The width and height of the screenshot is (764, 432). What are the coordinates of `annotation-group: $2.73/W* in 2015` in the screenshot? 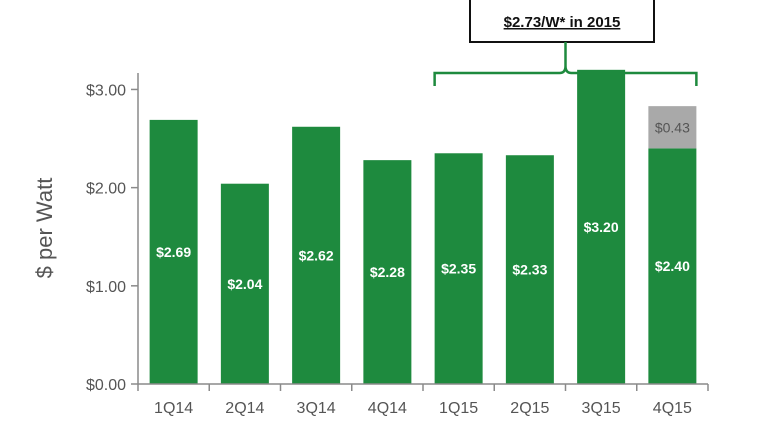 It's located at (565, 43).